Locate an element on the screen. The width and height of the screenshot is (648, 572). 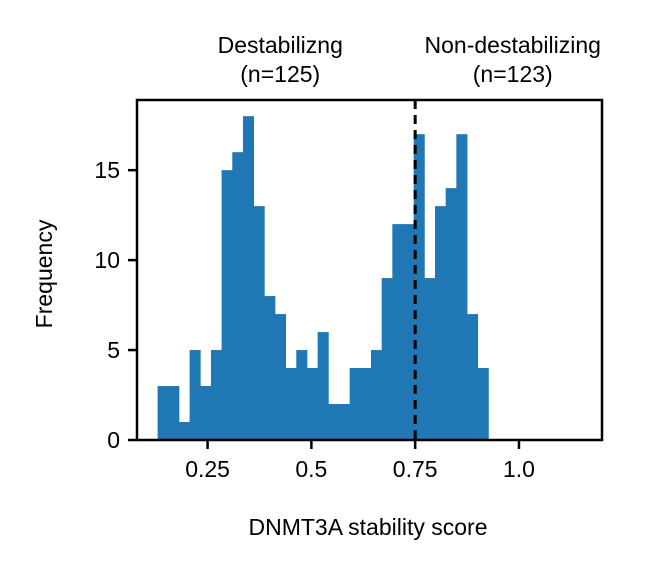
y-tick-label: 10 is located at coordinates (107, 260).